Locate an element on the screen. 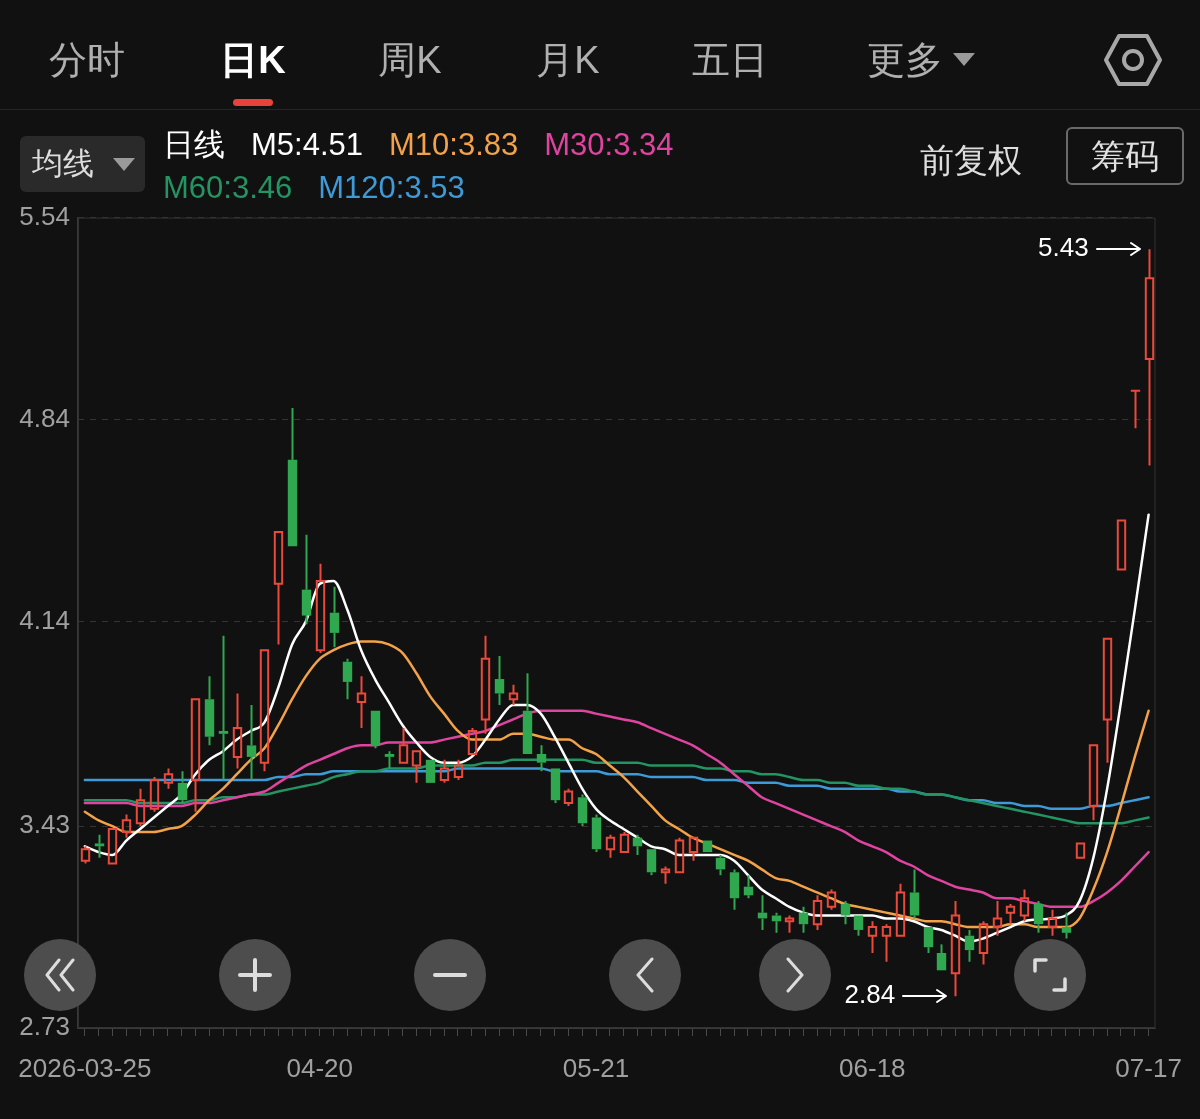  text: 筹码 is located at coordinates (1125, 156).